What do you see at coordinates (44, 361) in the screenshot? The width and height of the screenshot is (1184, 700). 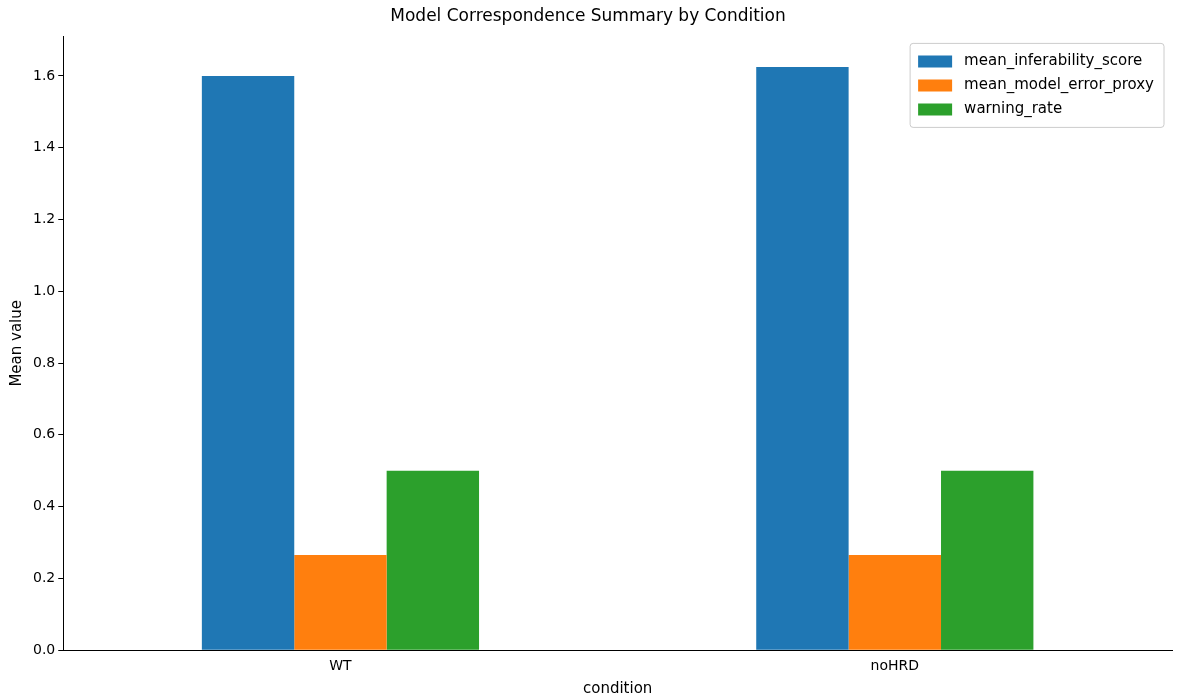 I see `y-tick-label: 0.8` at bounding box center [44, 361].